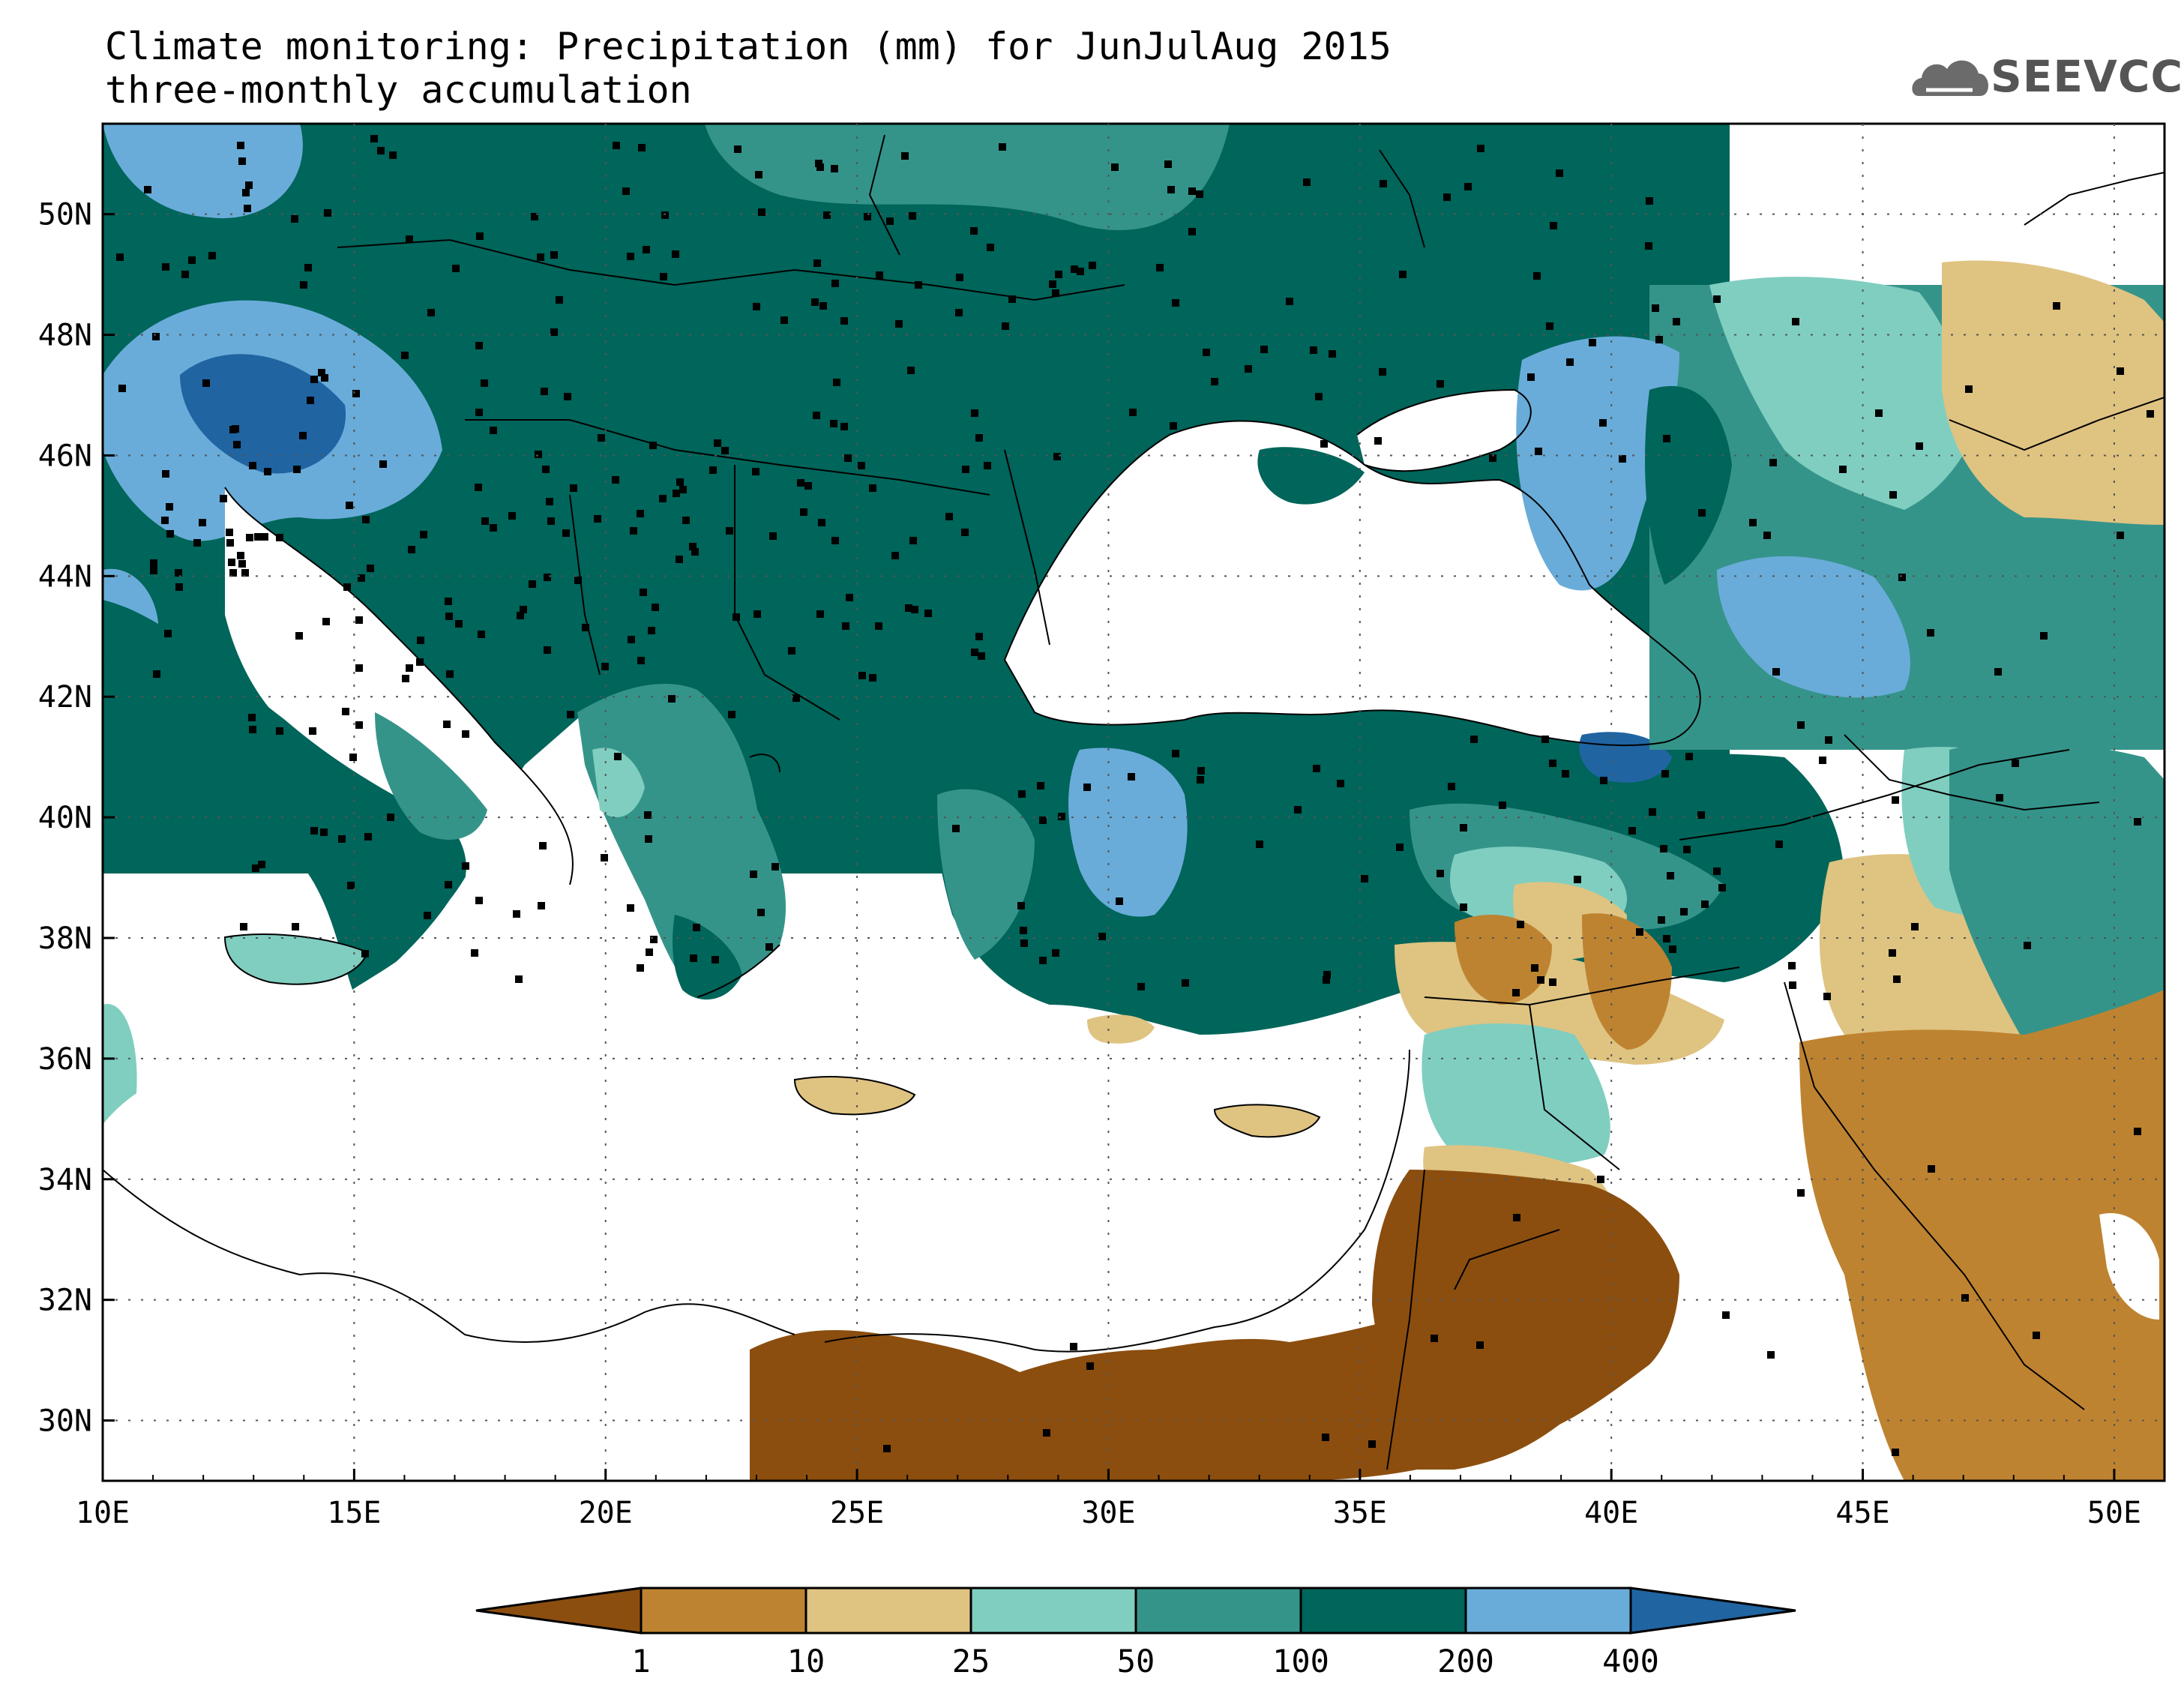 The height and width of the screenshot is (1687, 2184). I want to click on lon-tick-label: 15E, so click(354, 1513).